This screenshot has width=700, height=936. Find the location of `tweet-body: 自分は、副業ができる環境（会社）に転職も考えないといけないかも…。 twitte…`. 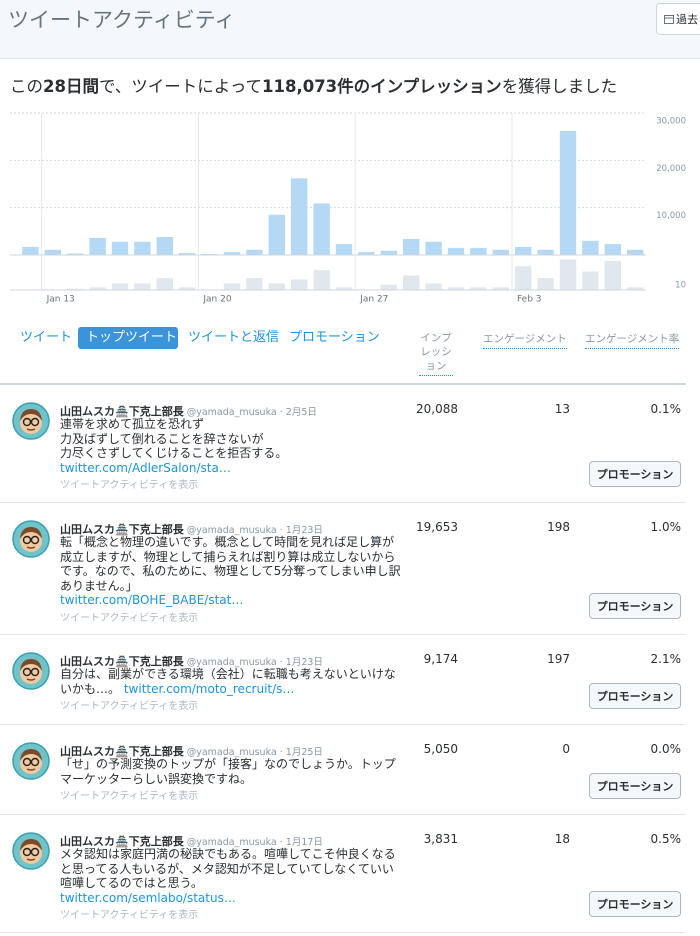

tweet-body: 自分は、副業ができる環境（会社）に転職も考えないといけないかも…。 twitte… is located at coordinates (232, 691).